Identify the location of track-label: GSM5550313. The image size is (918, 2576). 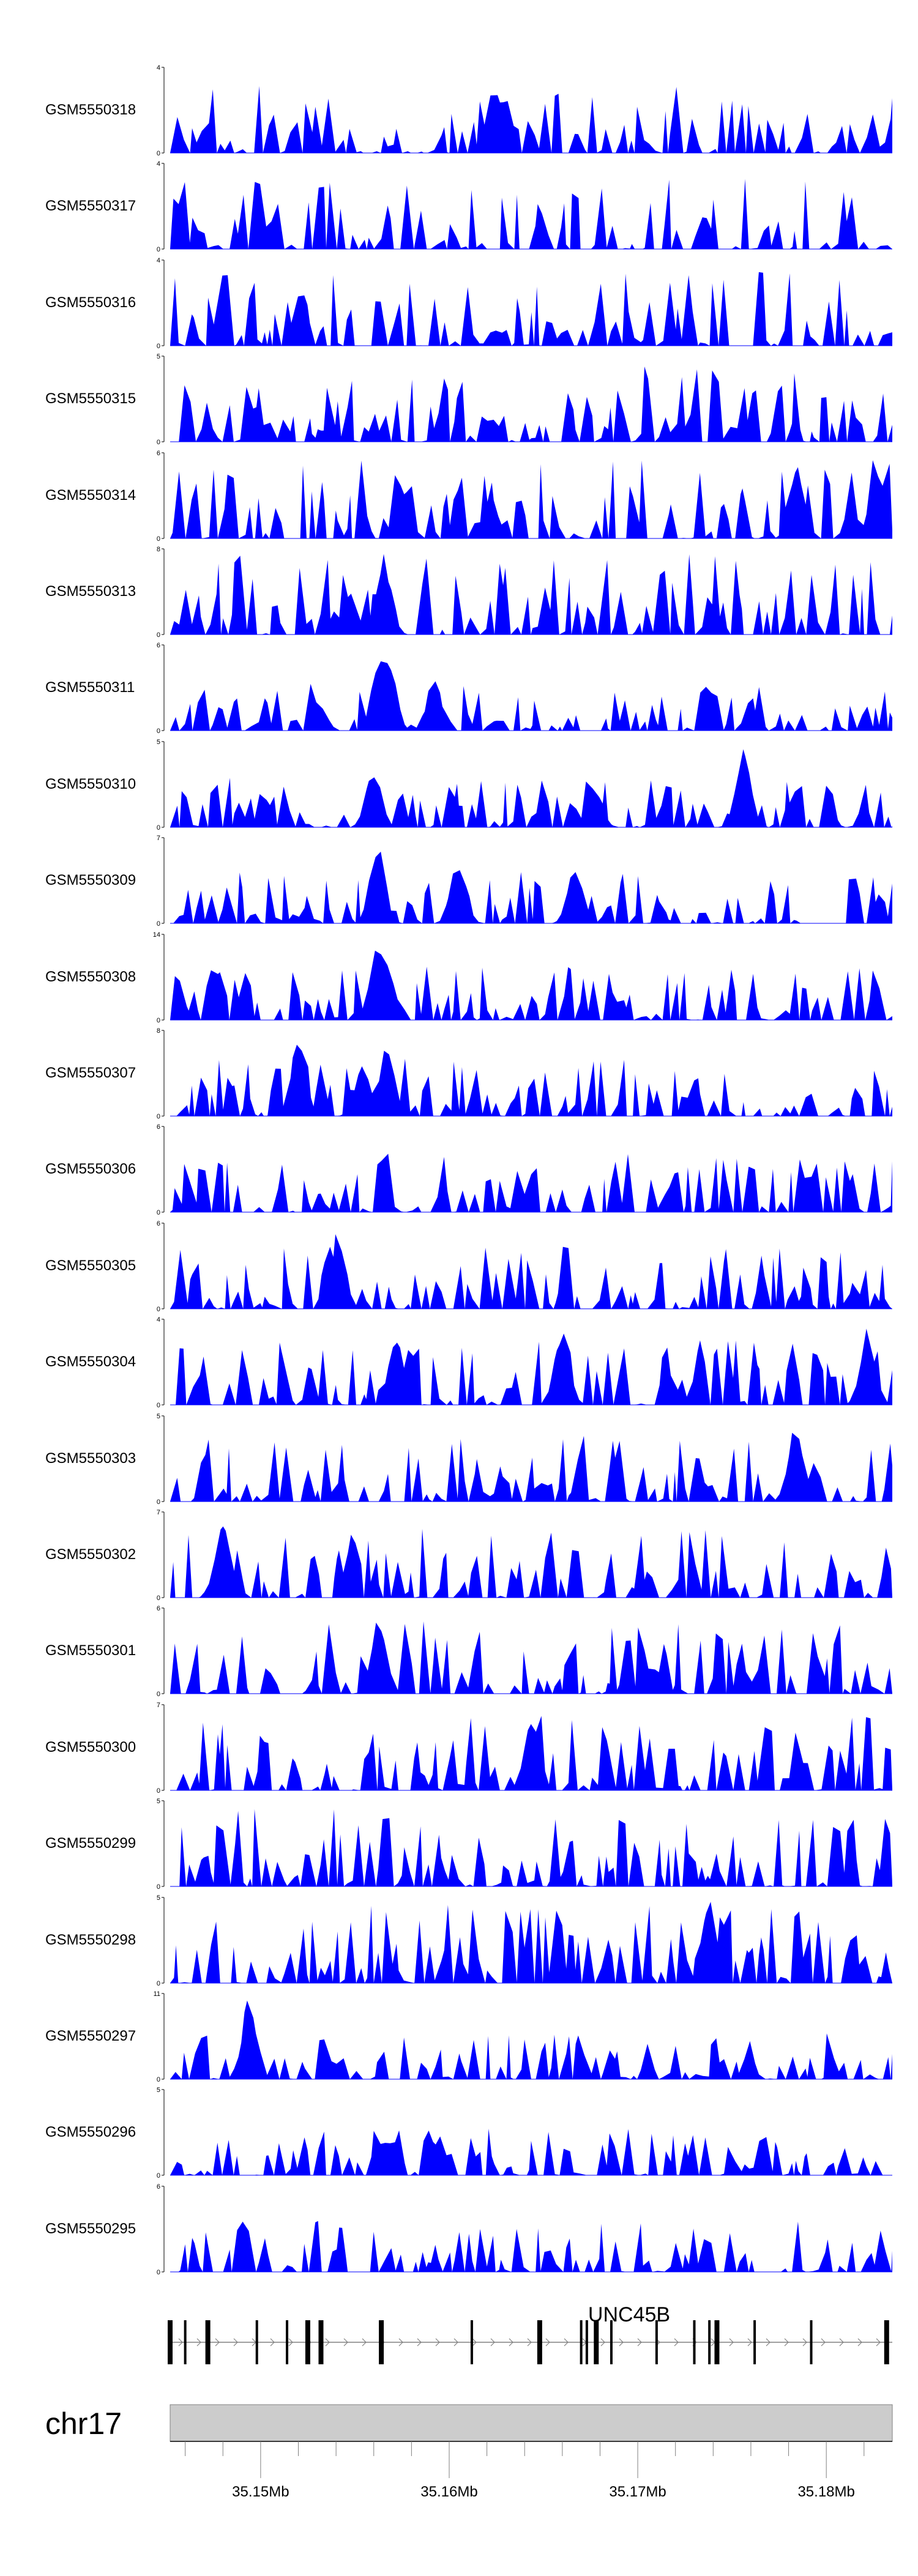
(90, 592).